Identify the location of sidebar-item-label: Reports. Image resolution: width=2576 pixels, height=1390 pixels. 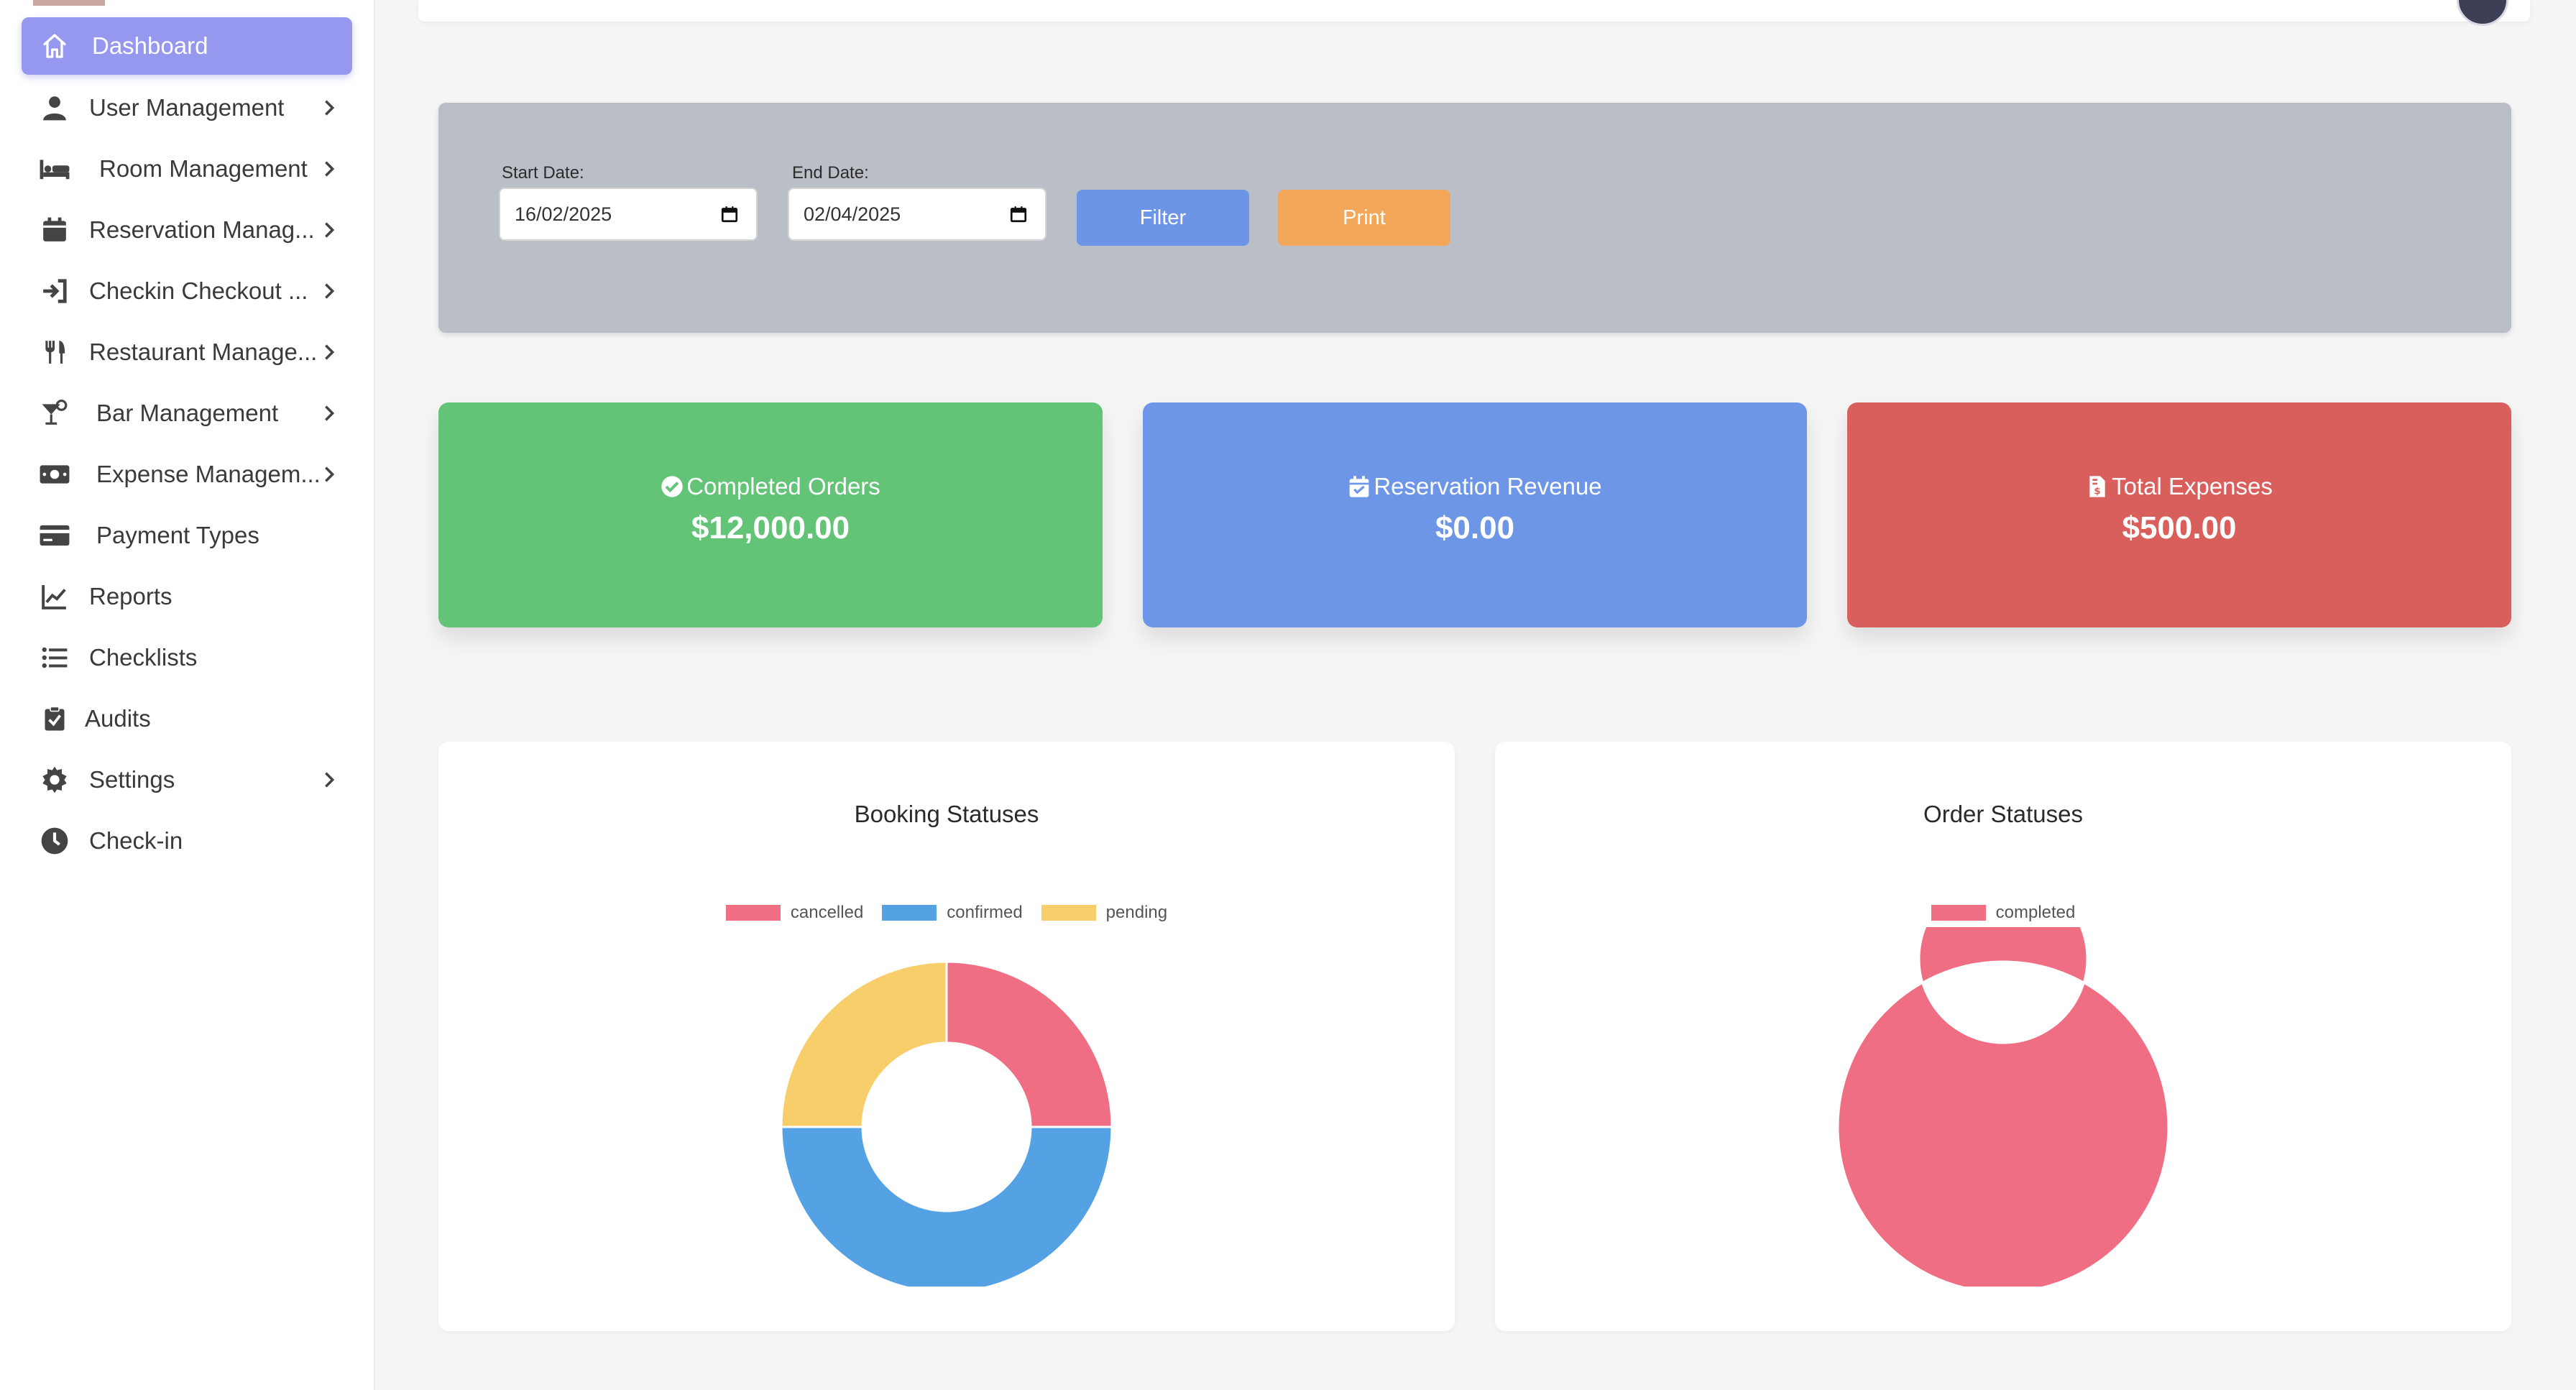
(130, 596).